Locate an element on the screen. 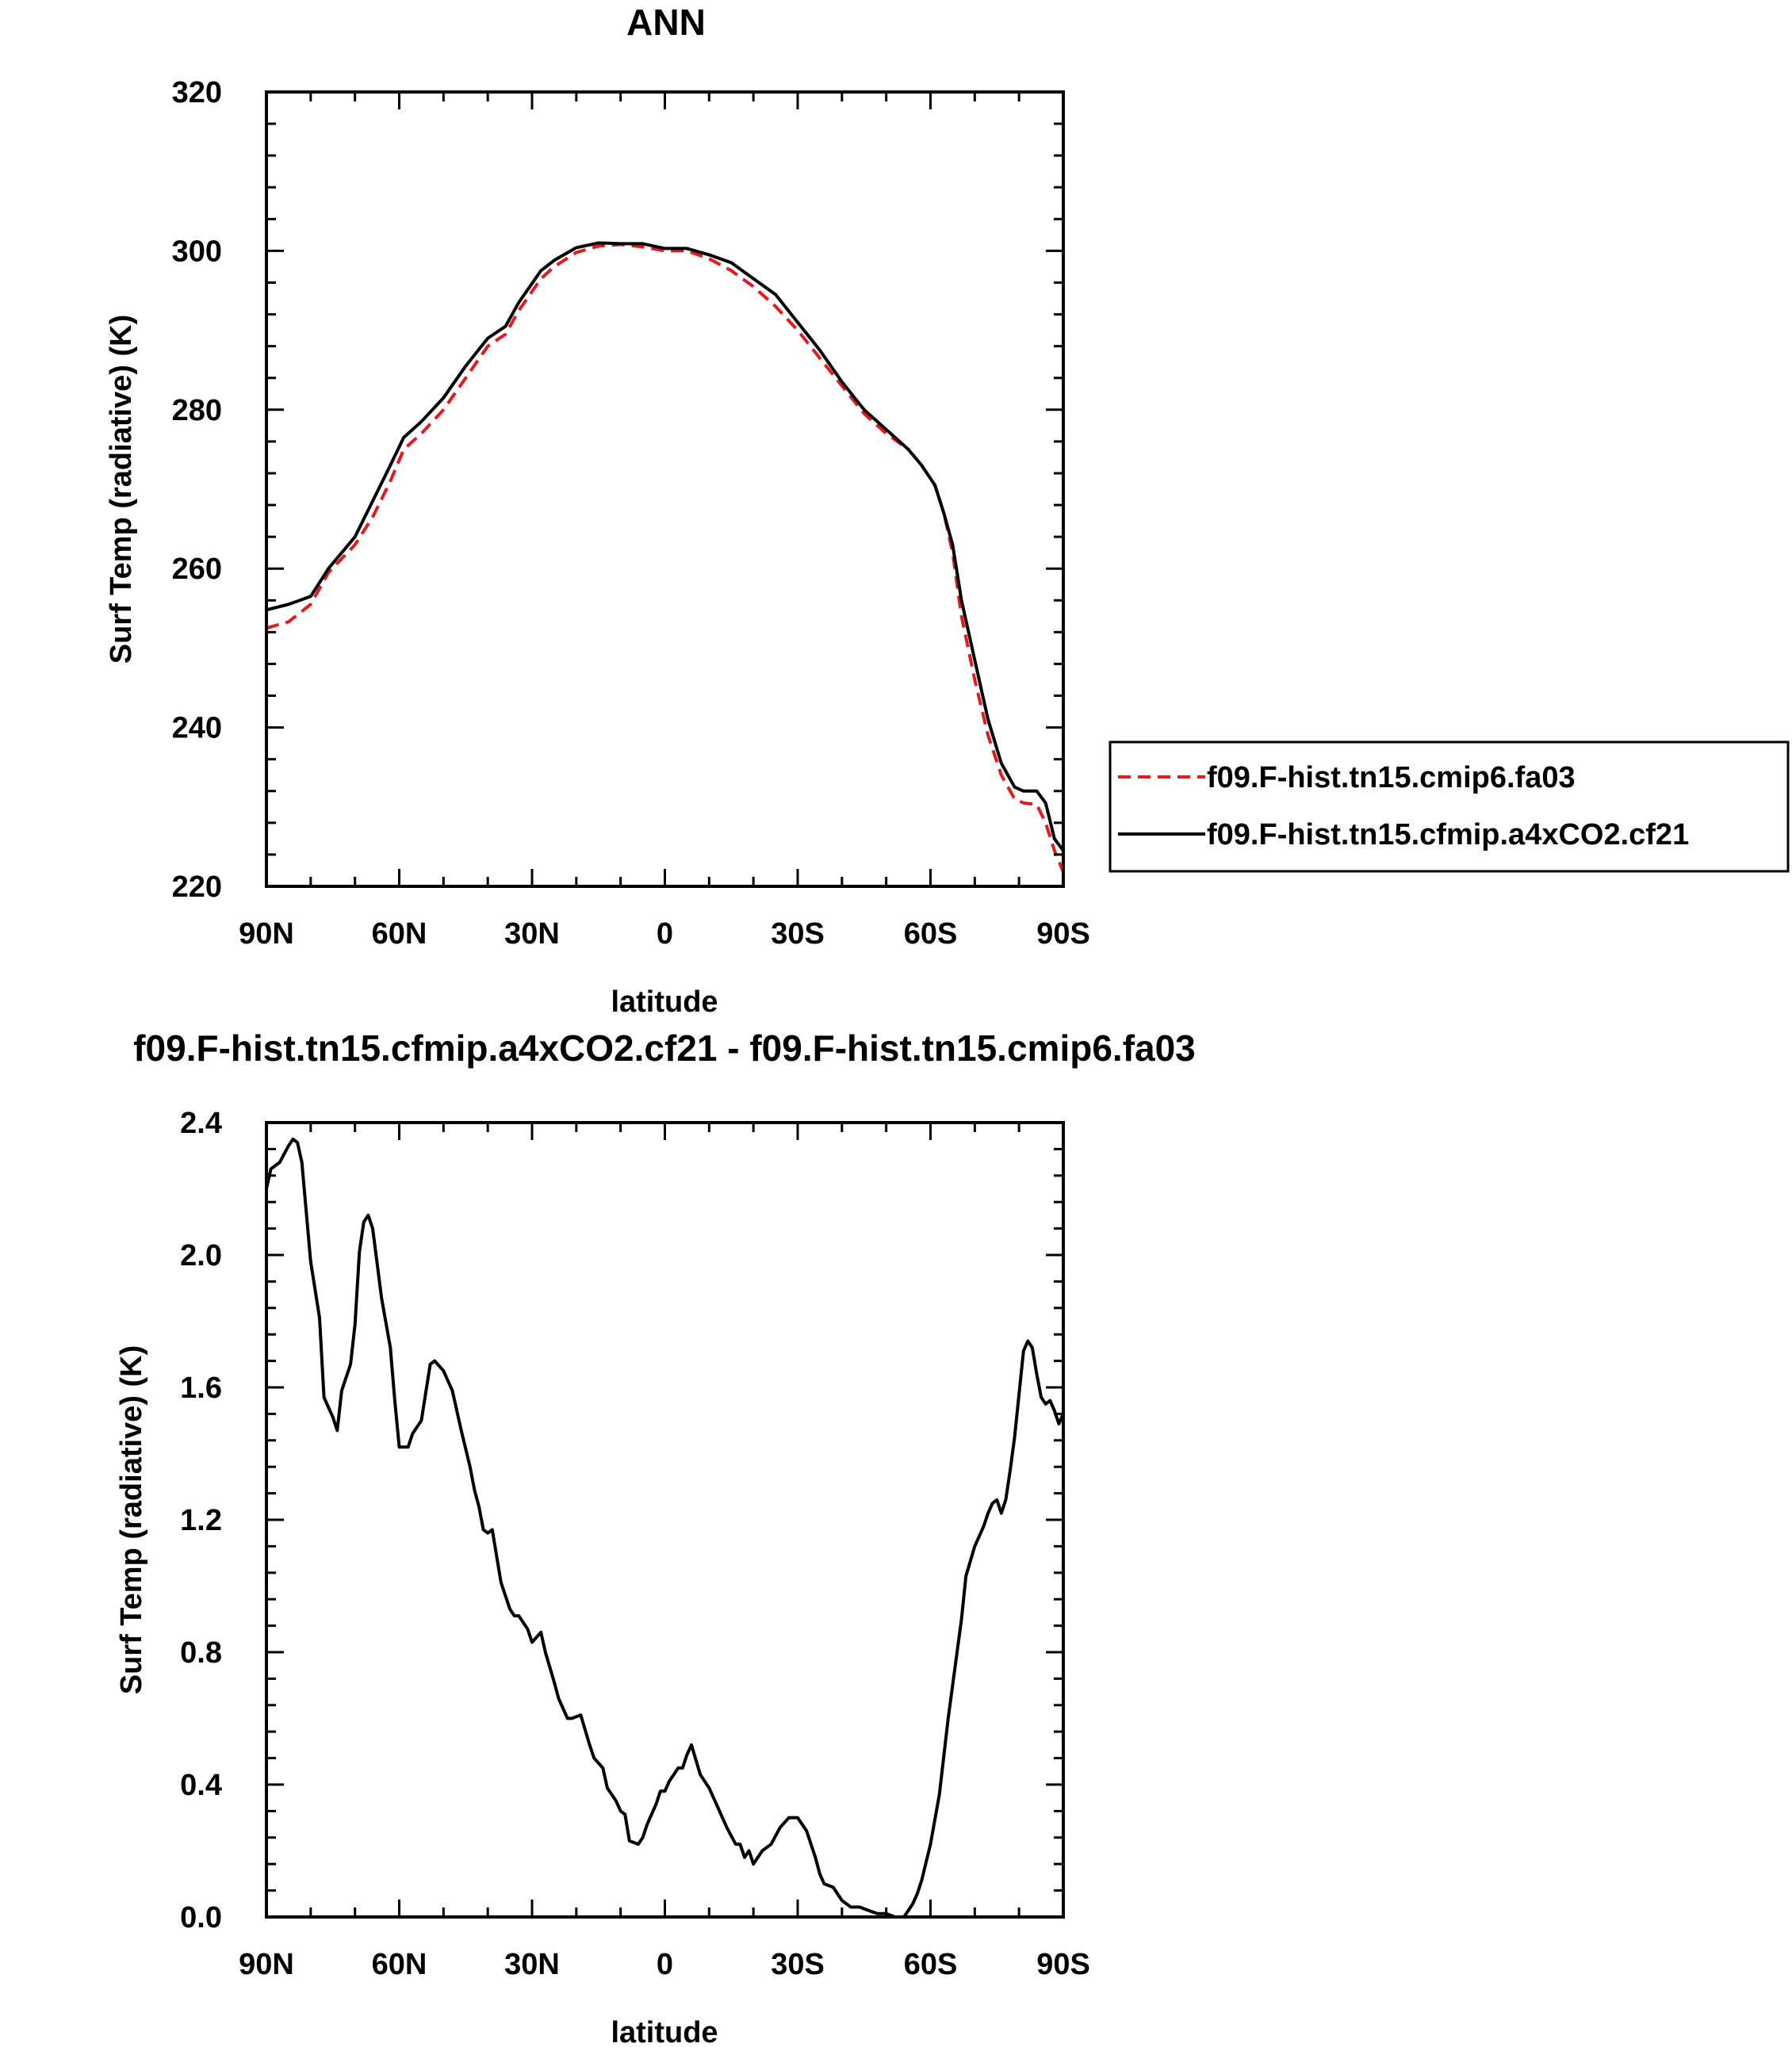  top-x-tick-label: 0 is located at coordinates (665, 934).